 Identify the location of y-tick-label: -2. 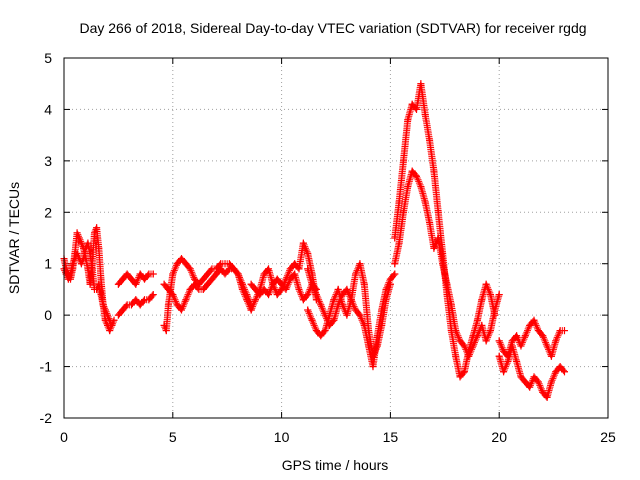
(46, 418).